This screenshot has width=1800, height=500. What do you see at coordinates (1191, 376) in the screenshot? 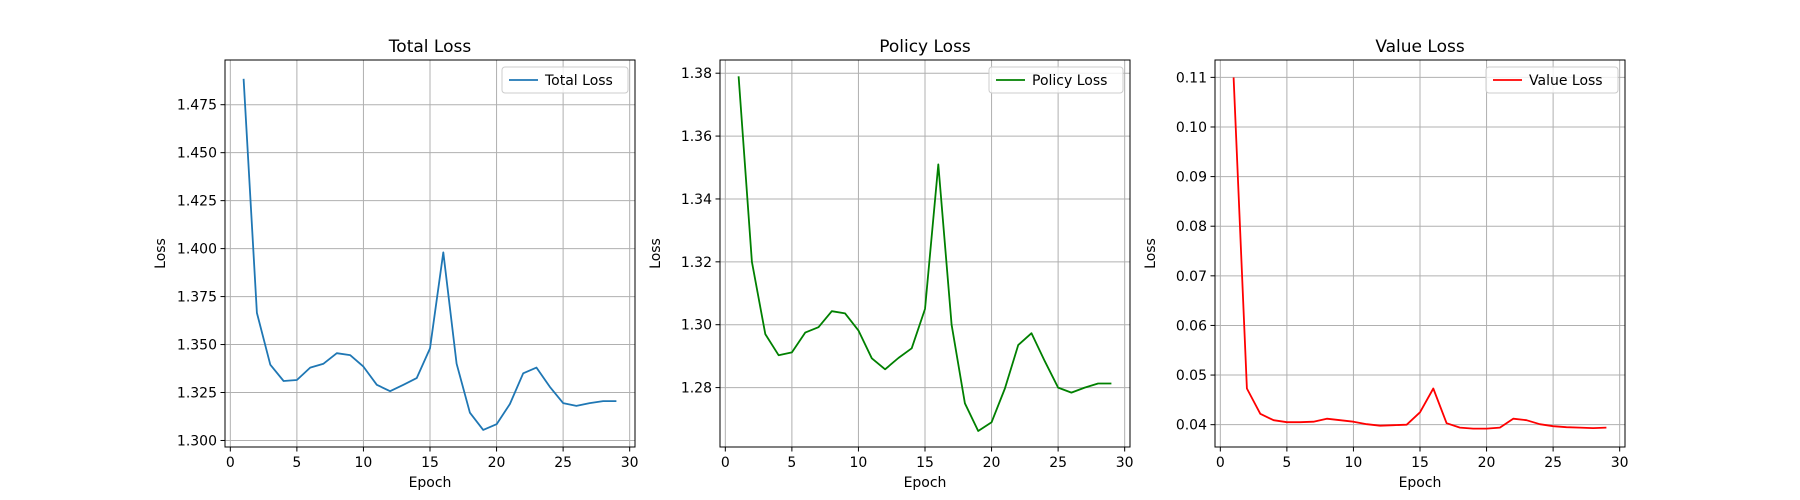
I see `y-tick-label: 0.05` at bounding box center [1191, 376].